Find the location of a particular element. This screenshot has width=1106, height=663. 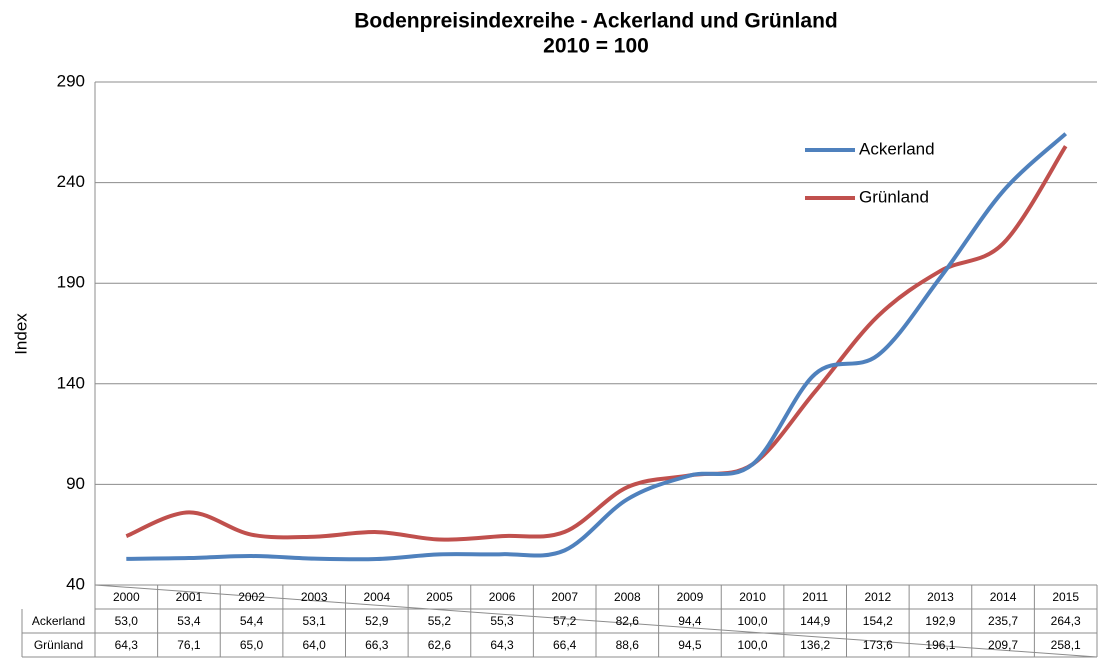

legend-label: Grünland is located at coordinates (894, 196).